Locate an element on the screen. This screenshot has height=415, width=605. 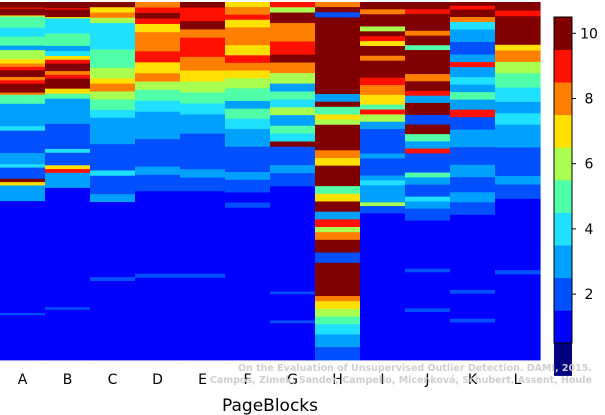
colorbar-tick-10: 10 is located at coordinates (589, 34).